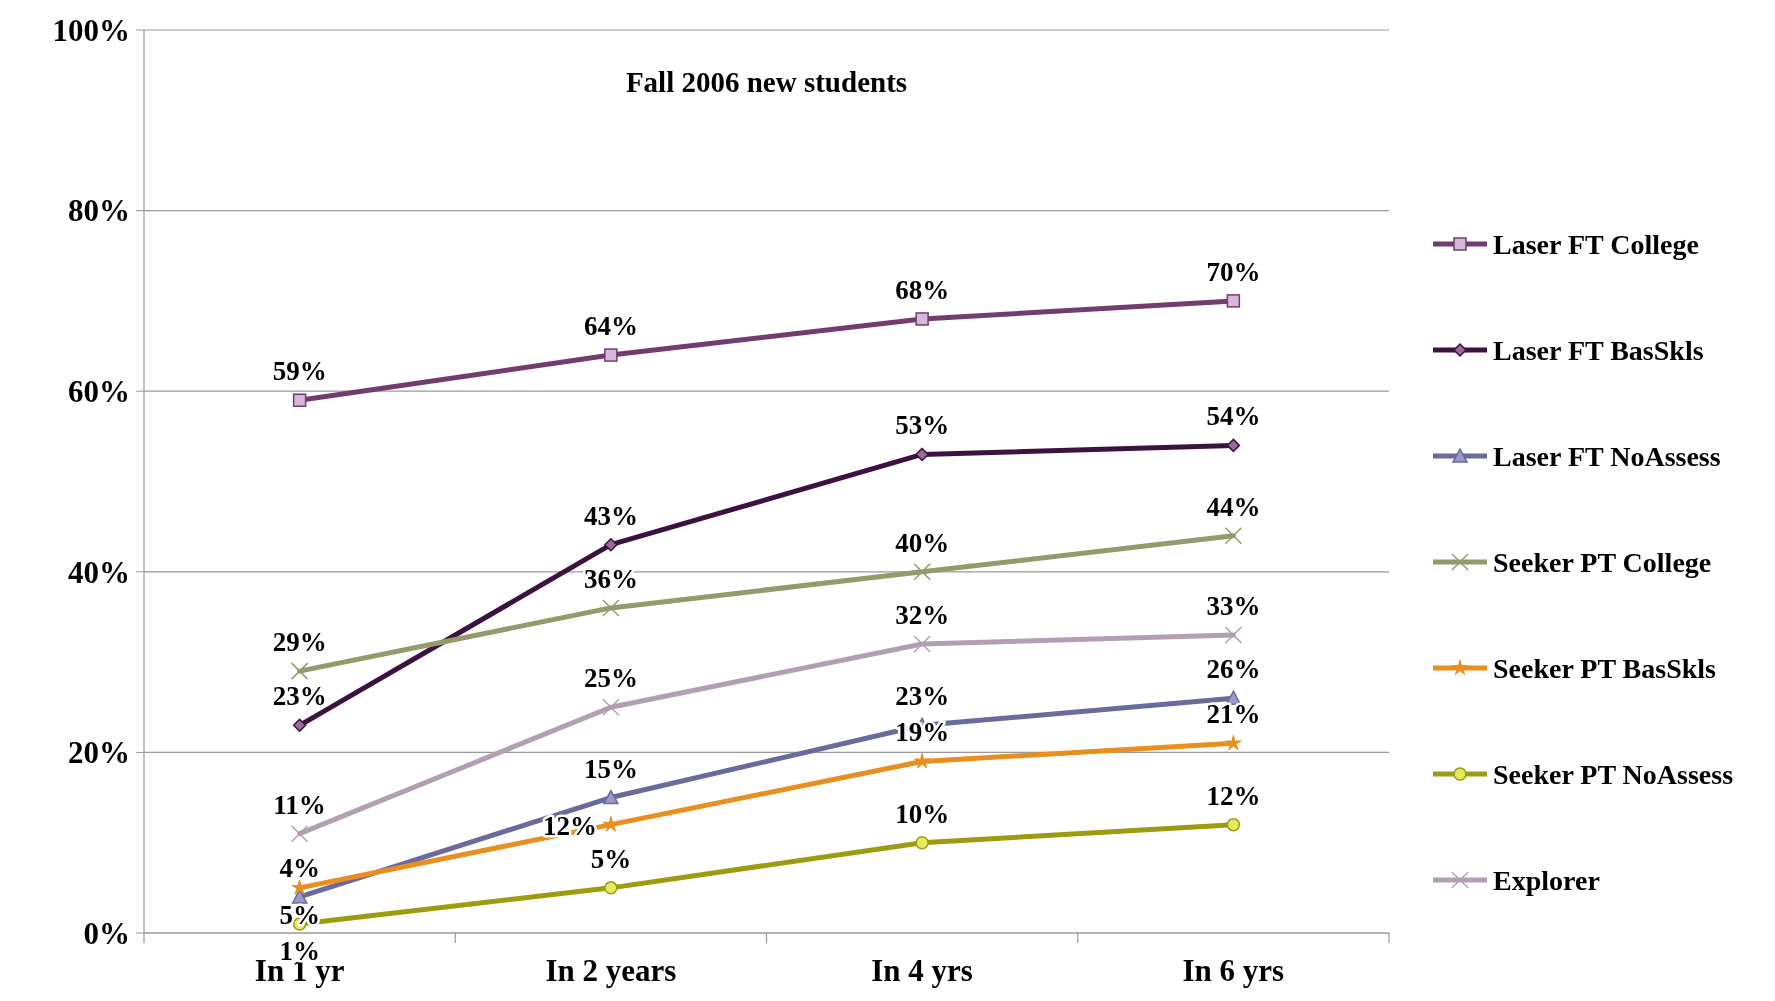  I want to click on data-label: 11%, so click(299, 804).